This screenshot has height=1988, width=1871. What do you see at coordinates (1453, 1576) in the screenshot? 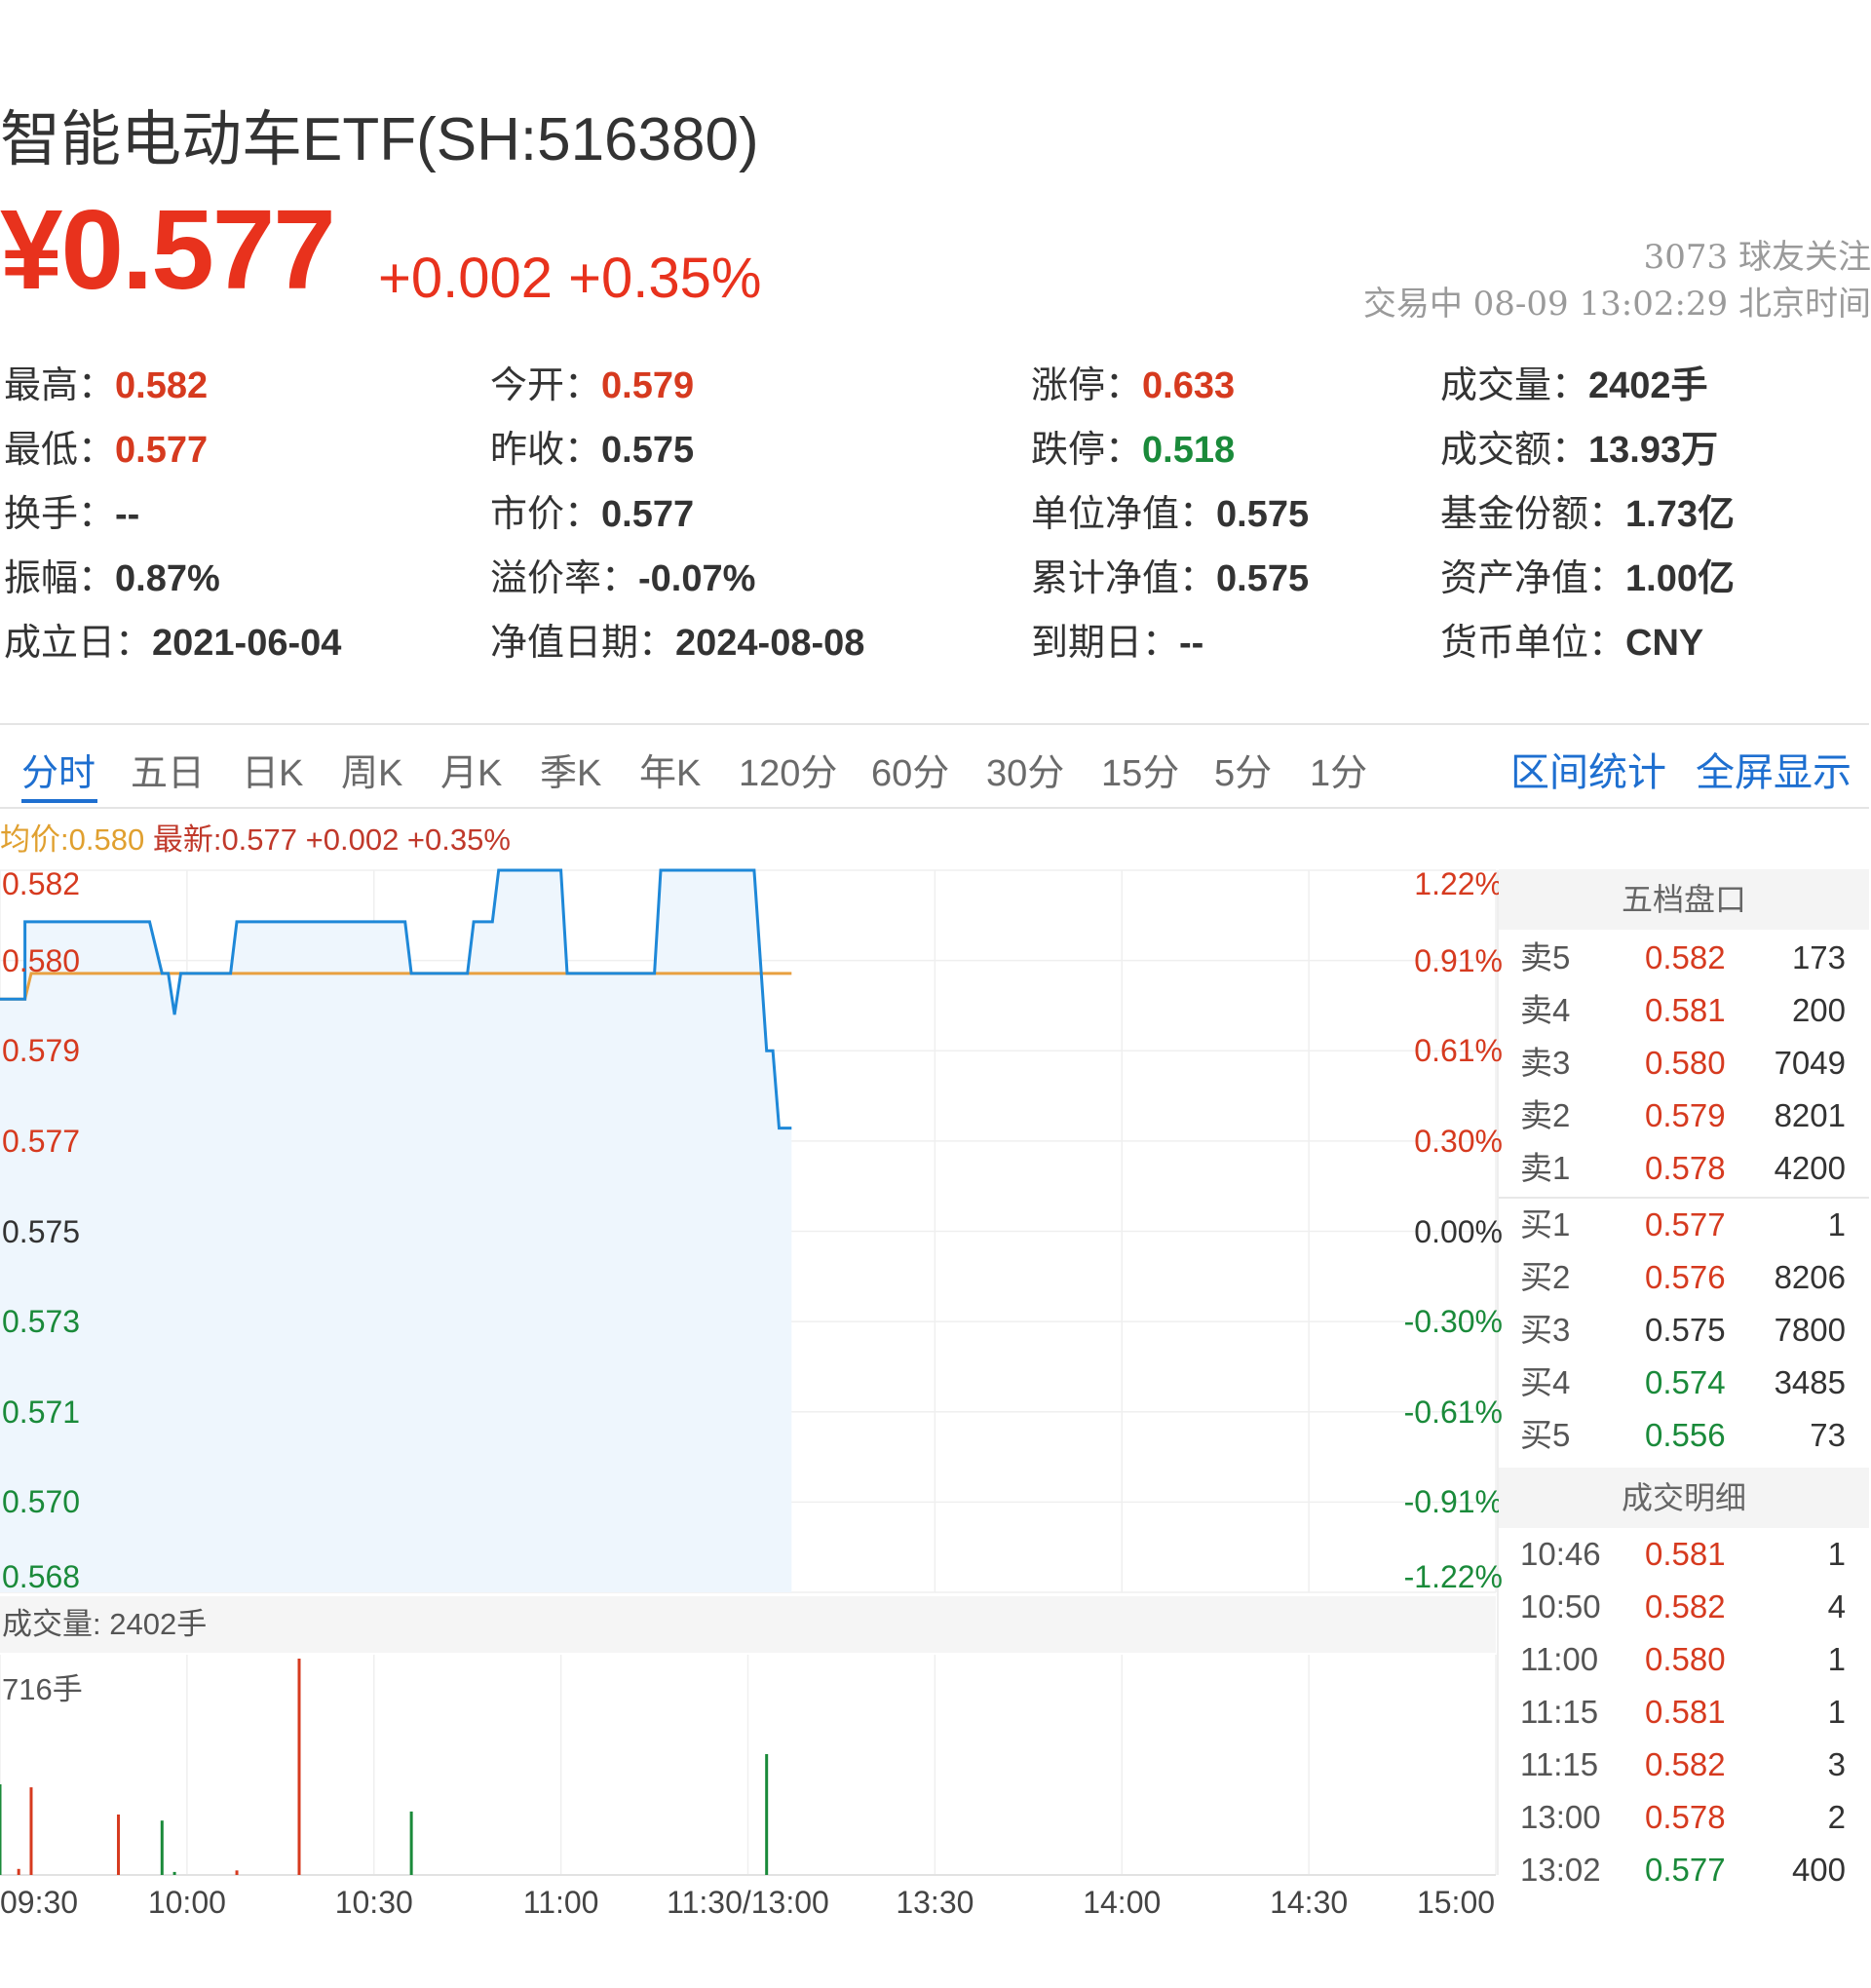
I see `y-tick-right: -1.22%` at bounding box center [1453, 1576].